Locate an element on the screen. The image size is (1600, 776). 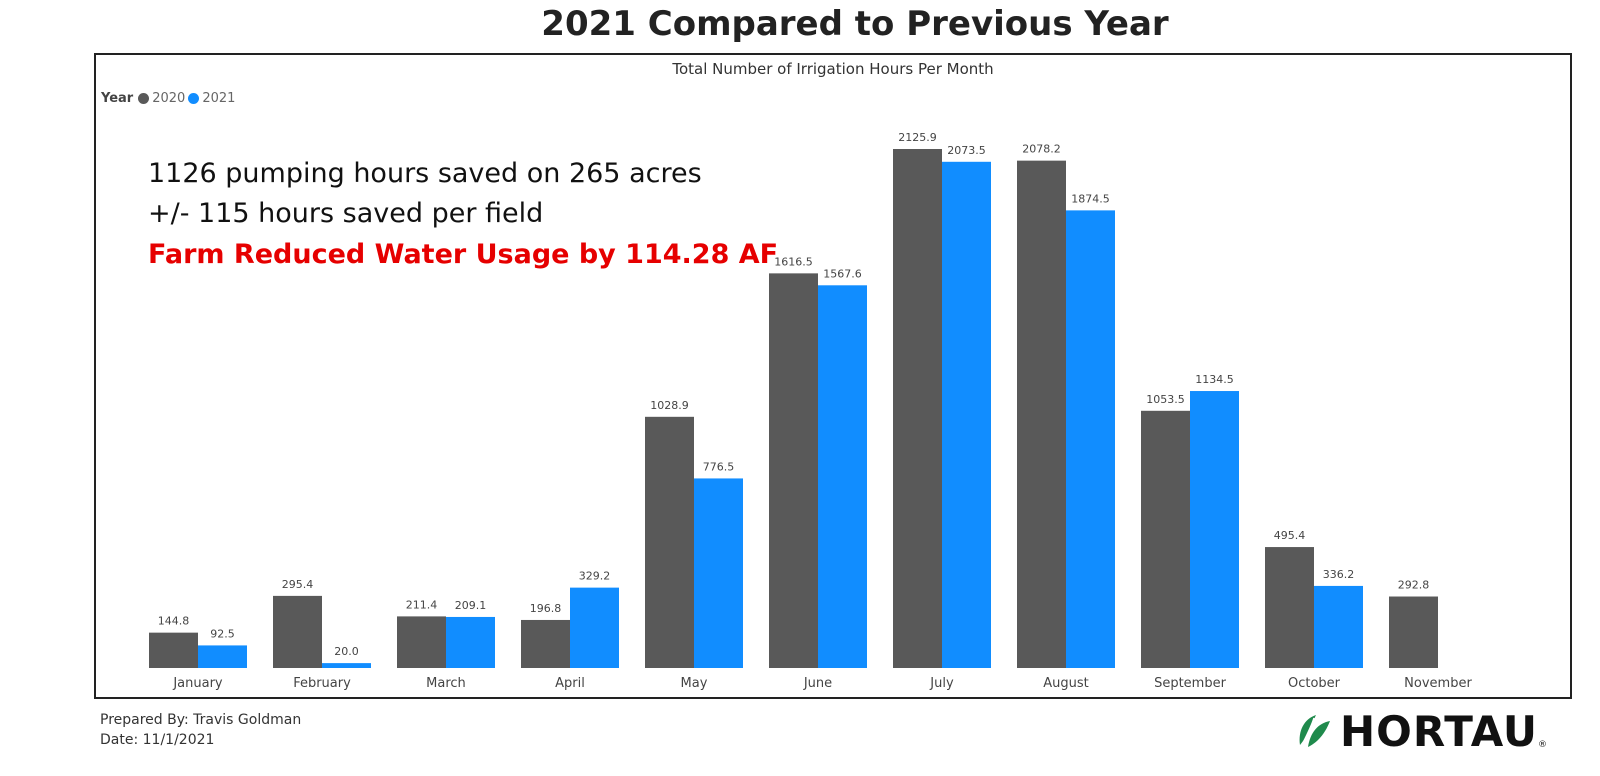
legend-item-2021: 2021 is located at coordinates (211, 98).